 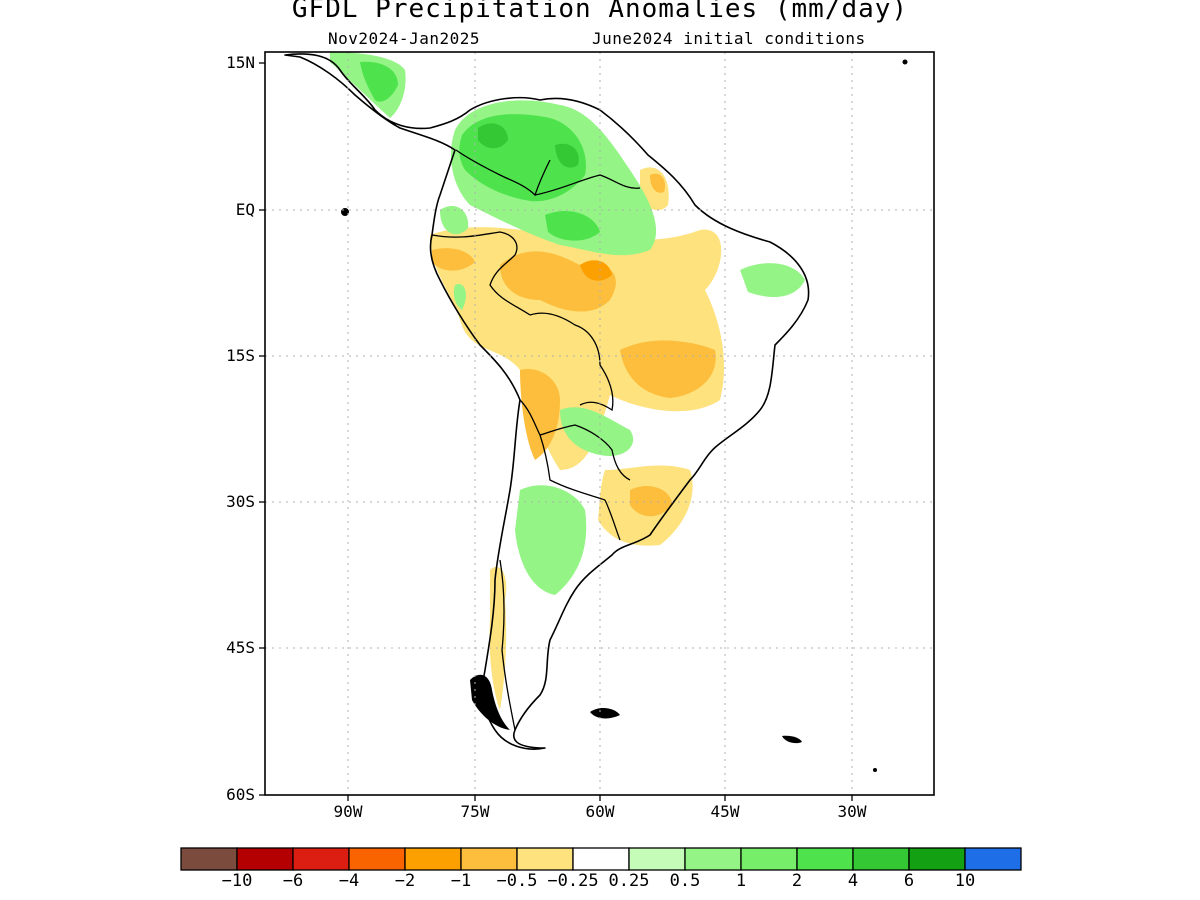 What do you see at coordinates (475, 811) in the screenshot?
I see `lon-label-75w: 75W` at bounding box center [475, 811].